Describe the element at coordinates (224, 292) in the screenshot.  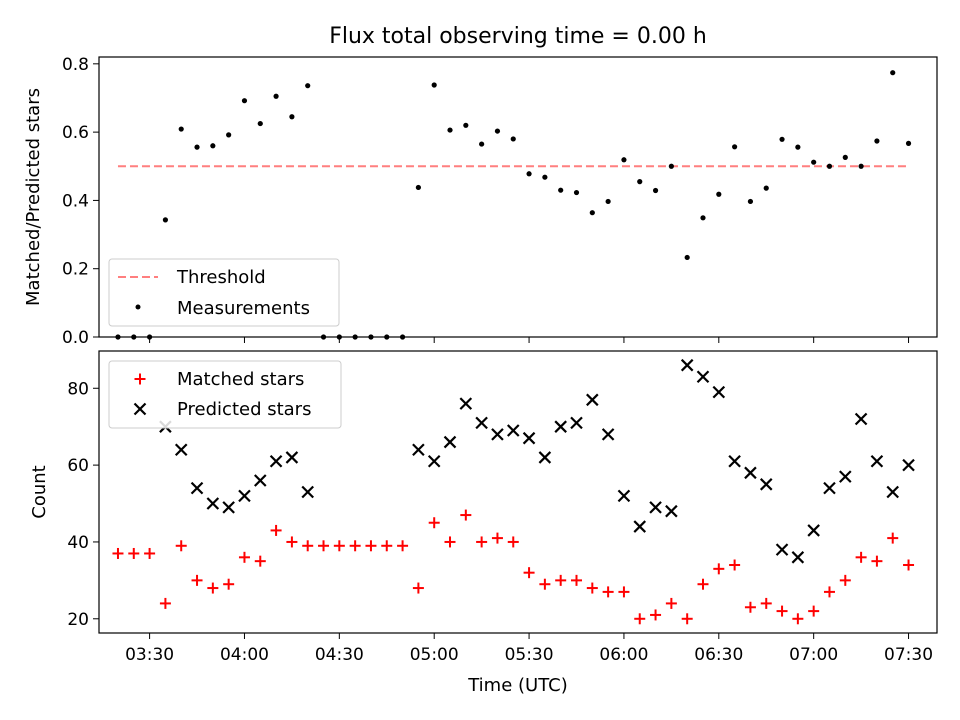
I see `top-legend: Threshold Measurements` at that location.